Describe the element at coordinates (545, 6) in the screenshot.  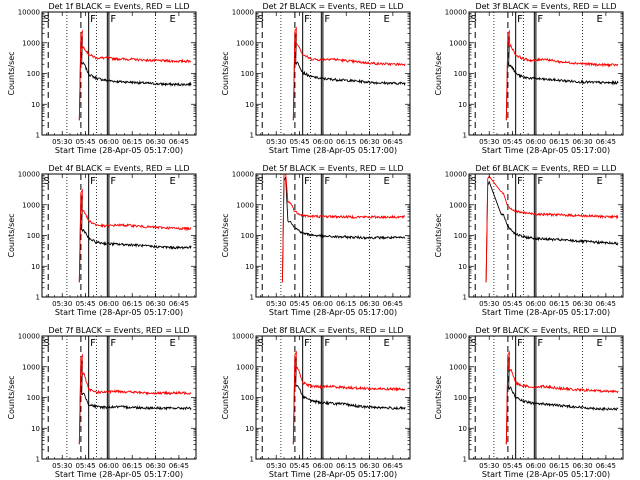
I see `panel-title: Det 3f BLACK = Events, RED = LLD` at that location.